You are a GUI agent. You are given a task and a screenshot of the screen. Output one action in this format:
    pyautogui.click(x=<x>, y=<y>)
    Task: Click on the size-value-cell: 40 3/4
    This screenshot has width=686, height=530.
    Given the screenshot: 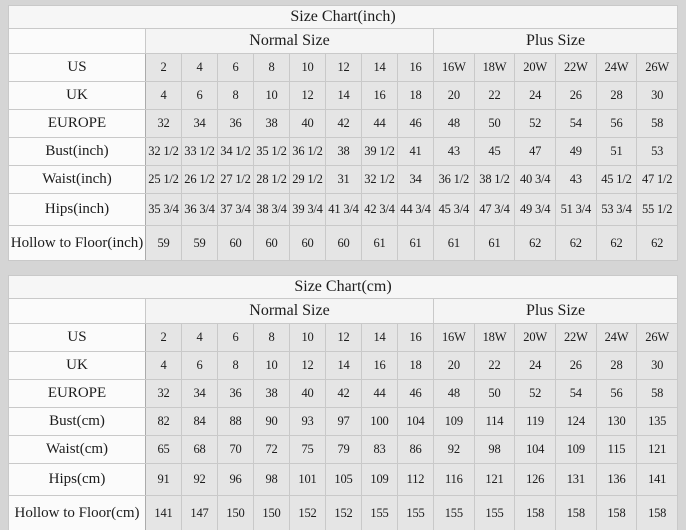 What is the action you would take?
    pyautogui.click(x=535, y=179)
    